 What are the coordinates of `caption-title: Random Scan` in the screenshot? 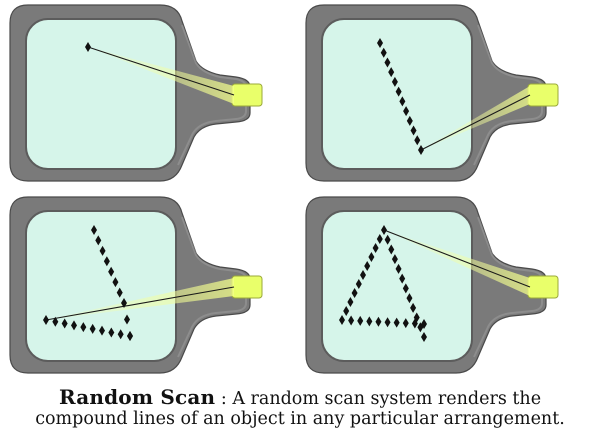 It's located at (137, 397).